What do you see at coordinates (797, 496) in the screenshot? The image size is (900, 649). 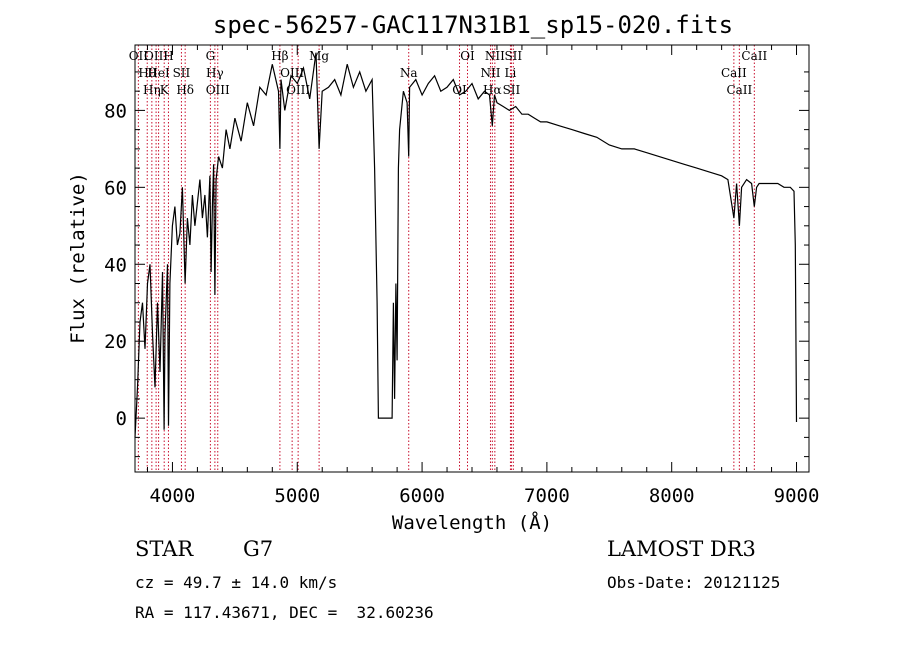 I see `x-tick-label: 9000` at bounding box center [797, 496].